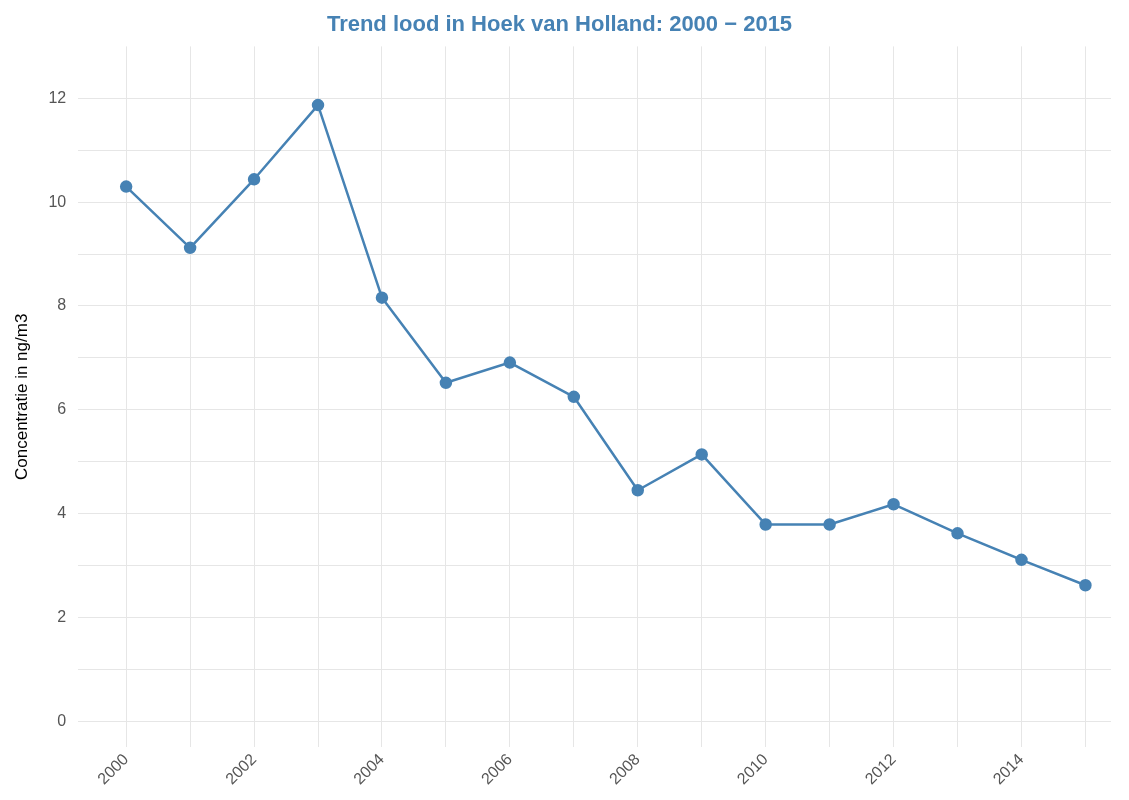 Image resolution: width=1129 pixels, height=800 pixels. What do you see at coordinates (62, 305) in the screenshot?
I see `y-tick-label: 8` at bounding box center [62, 305].